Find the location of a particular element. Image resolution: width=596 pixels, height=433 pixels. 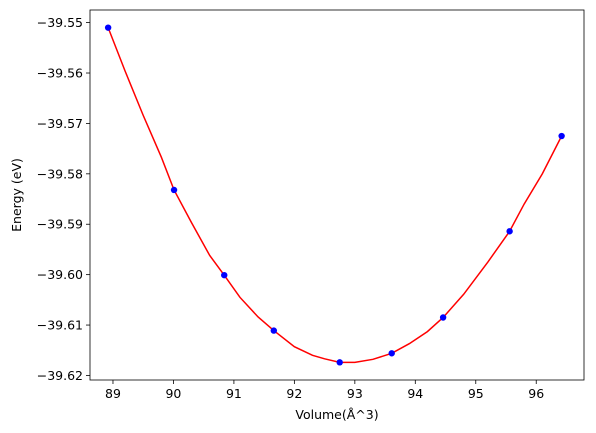

x-tick-label: 91 is located at coordinates (234, 393).